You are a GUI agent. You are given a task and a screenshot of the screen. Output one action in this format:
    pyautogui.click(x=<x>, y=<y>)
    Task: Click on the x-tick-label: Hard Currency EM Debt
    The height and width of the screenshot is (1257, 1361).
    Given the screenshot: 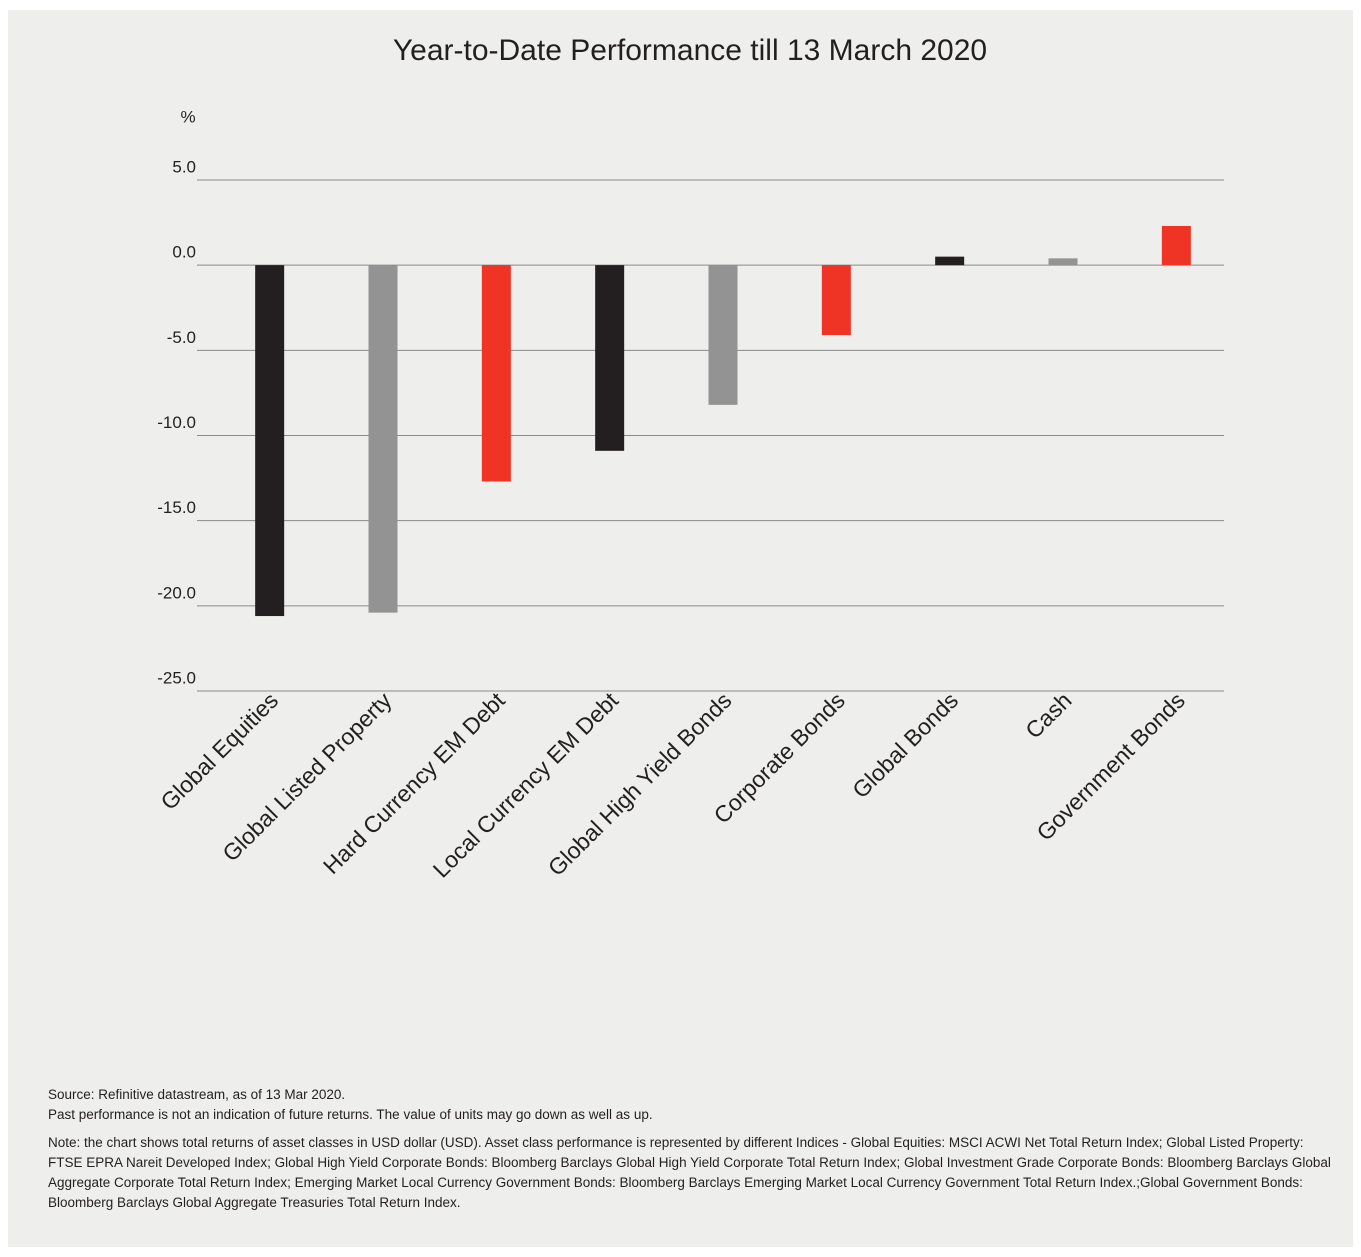 What is the action you would take?
    pyautogui.click(x=414, y=783)
    